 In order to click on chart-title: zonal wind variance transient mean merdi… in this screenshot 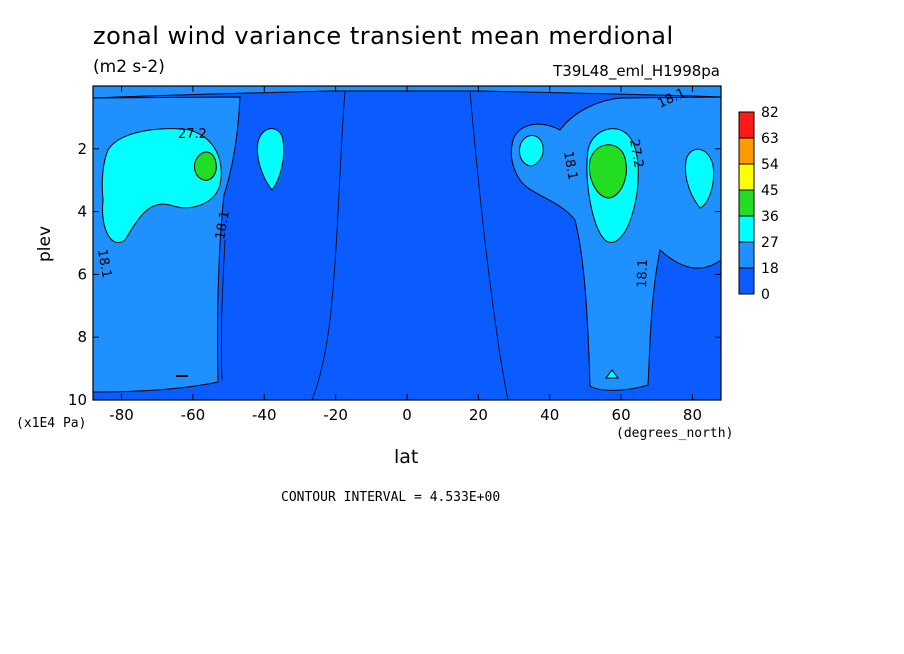, I will do `click(383, 36)`.